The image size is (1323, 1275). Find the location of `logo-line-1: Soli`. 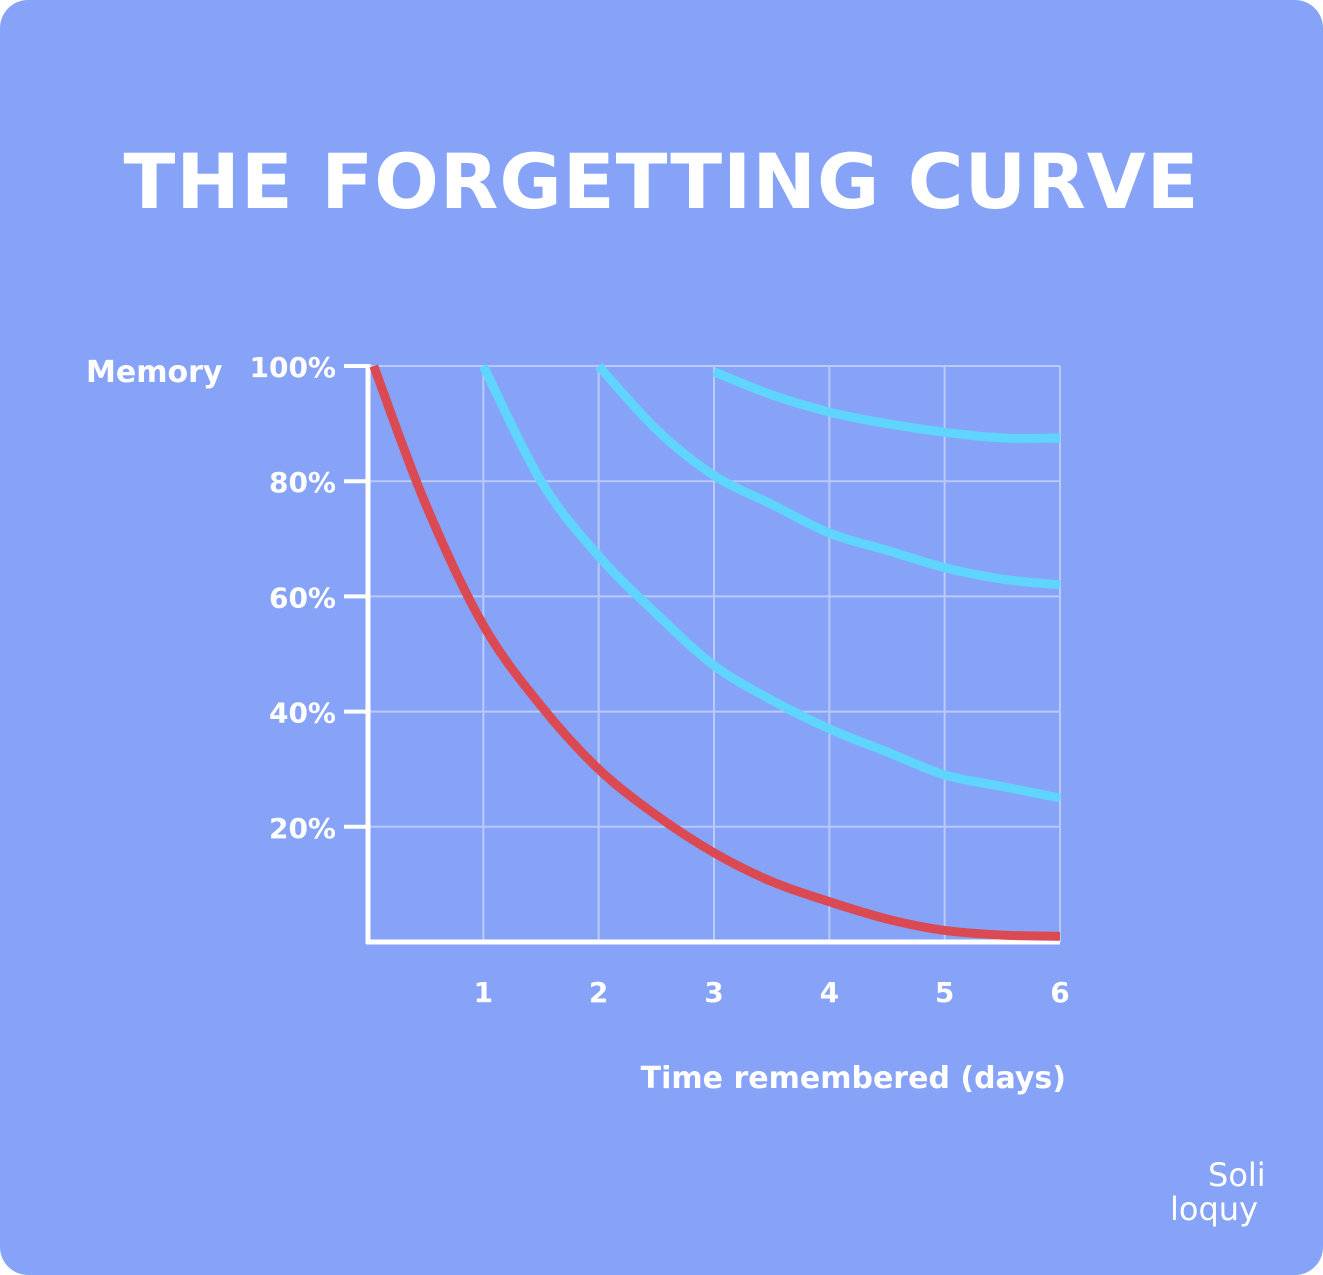

logo-line-1: Soli is located at coordinates (1237, 1175).